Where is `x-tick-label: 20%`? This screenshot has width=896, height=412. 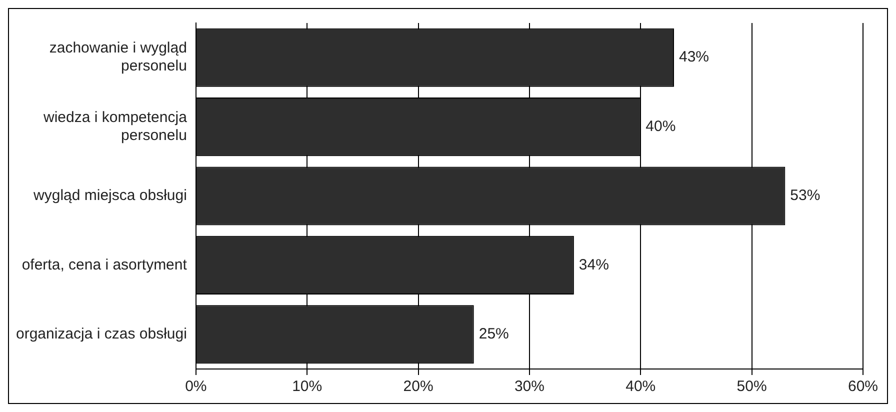 x-tick-label: 20% is located at coordinates (418, 387).